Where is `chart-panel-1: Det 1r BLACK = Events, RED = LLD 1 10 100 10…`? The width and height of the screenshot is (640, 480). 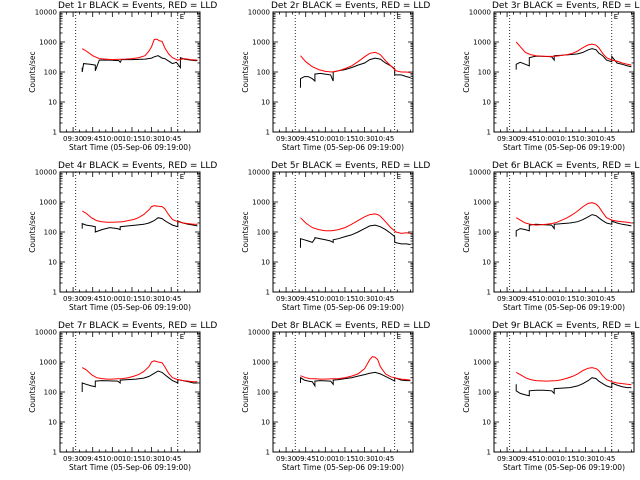
chart-panel-1: Det 1r BLACK = Events, RED = LLD 1 10 100 10… is located at coordinates (122, 76).